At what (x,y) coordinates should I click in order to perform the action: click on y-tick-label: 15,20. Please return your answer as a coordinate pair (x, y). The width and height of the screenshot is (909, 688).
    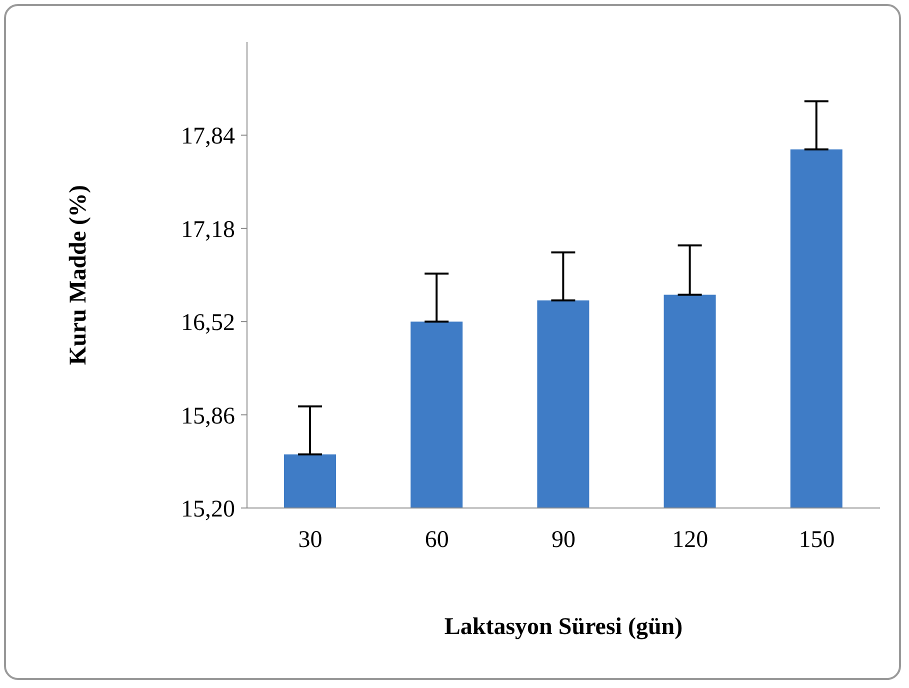
    Looking at the image, I should click on (208, 509).